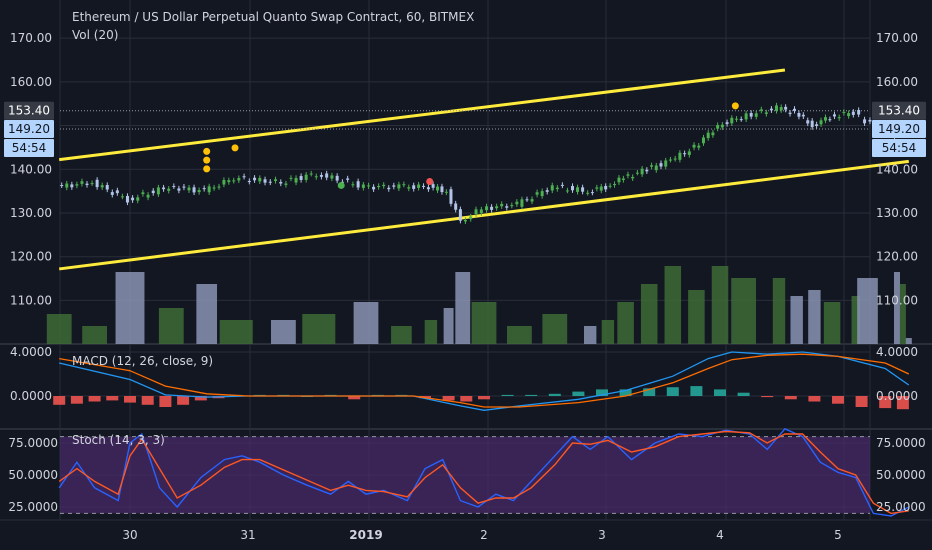 Image resolution: width=932 pixels, height=550 pixels. Describe the element at coordinates (365, 535) in the screenshot. I see `x-tick: 2019` at that location.